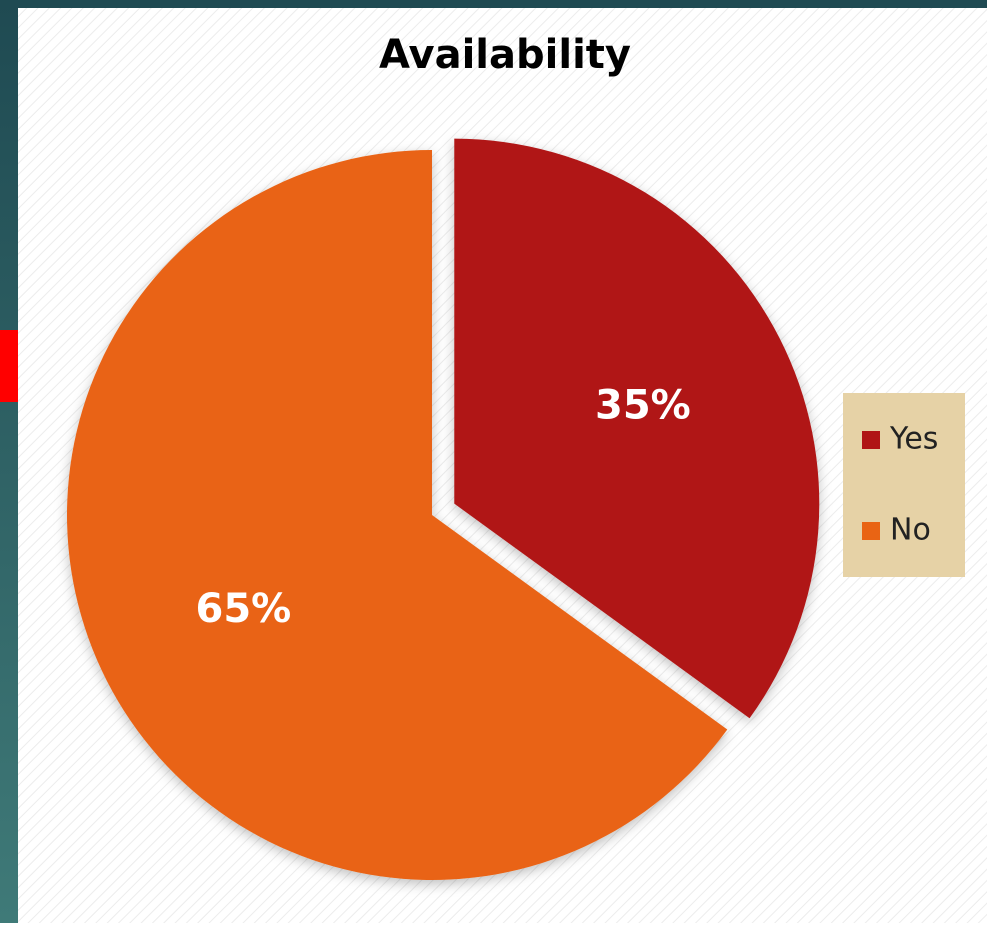 Image resolution: width=987 pixels, height=927 pixels. What do you see at coordinates (505, 55) in the screenshot?
I see `chart-title: Availability` at bounding box center [505, 55].